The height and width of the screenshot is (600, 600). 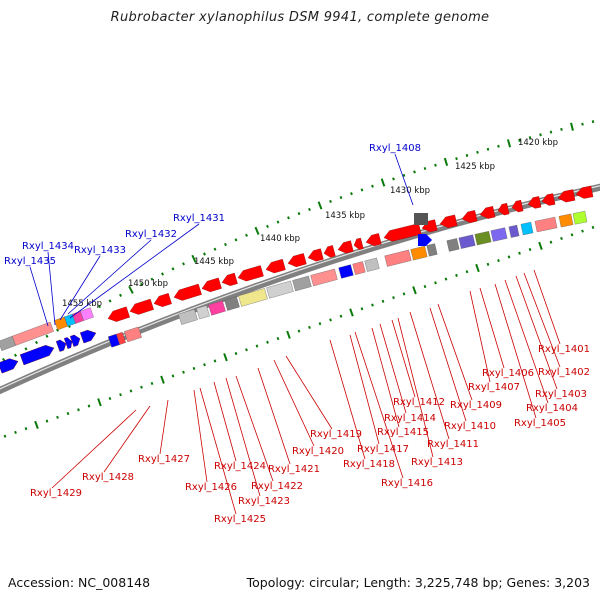 What do you see at coordinates (30, 261) in the screenshot?
I see `gene-label: Rxyl_1435` at bounding box center [30, 261].